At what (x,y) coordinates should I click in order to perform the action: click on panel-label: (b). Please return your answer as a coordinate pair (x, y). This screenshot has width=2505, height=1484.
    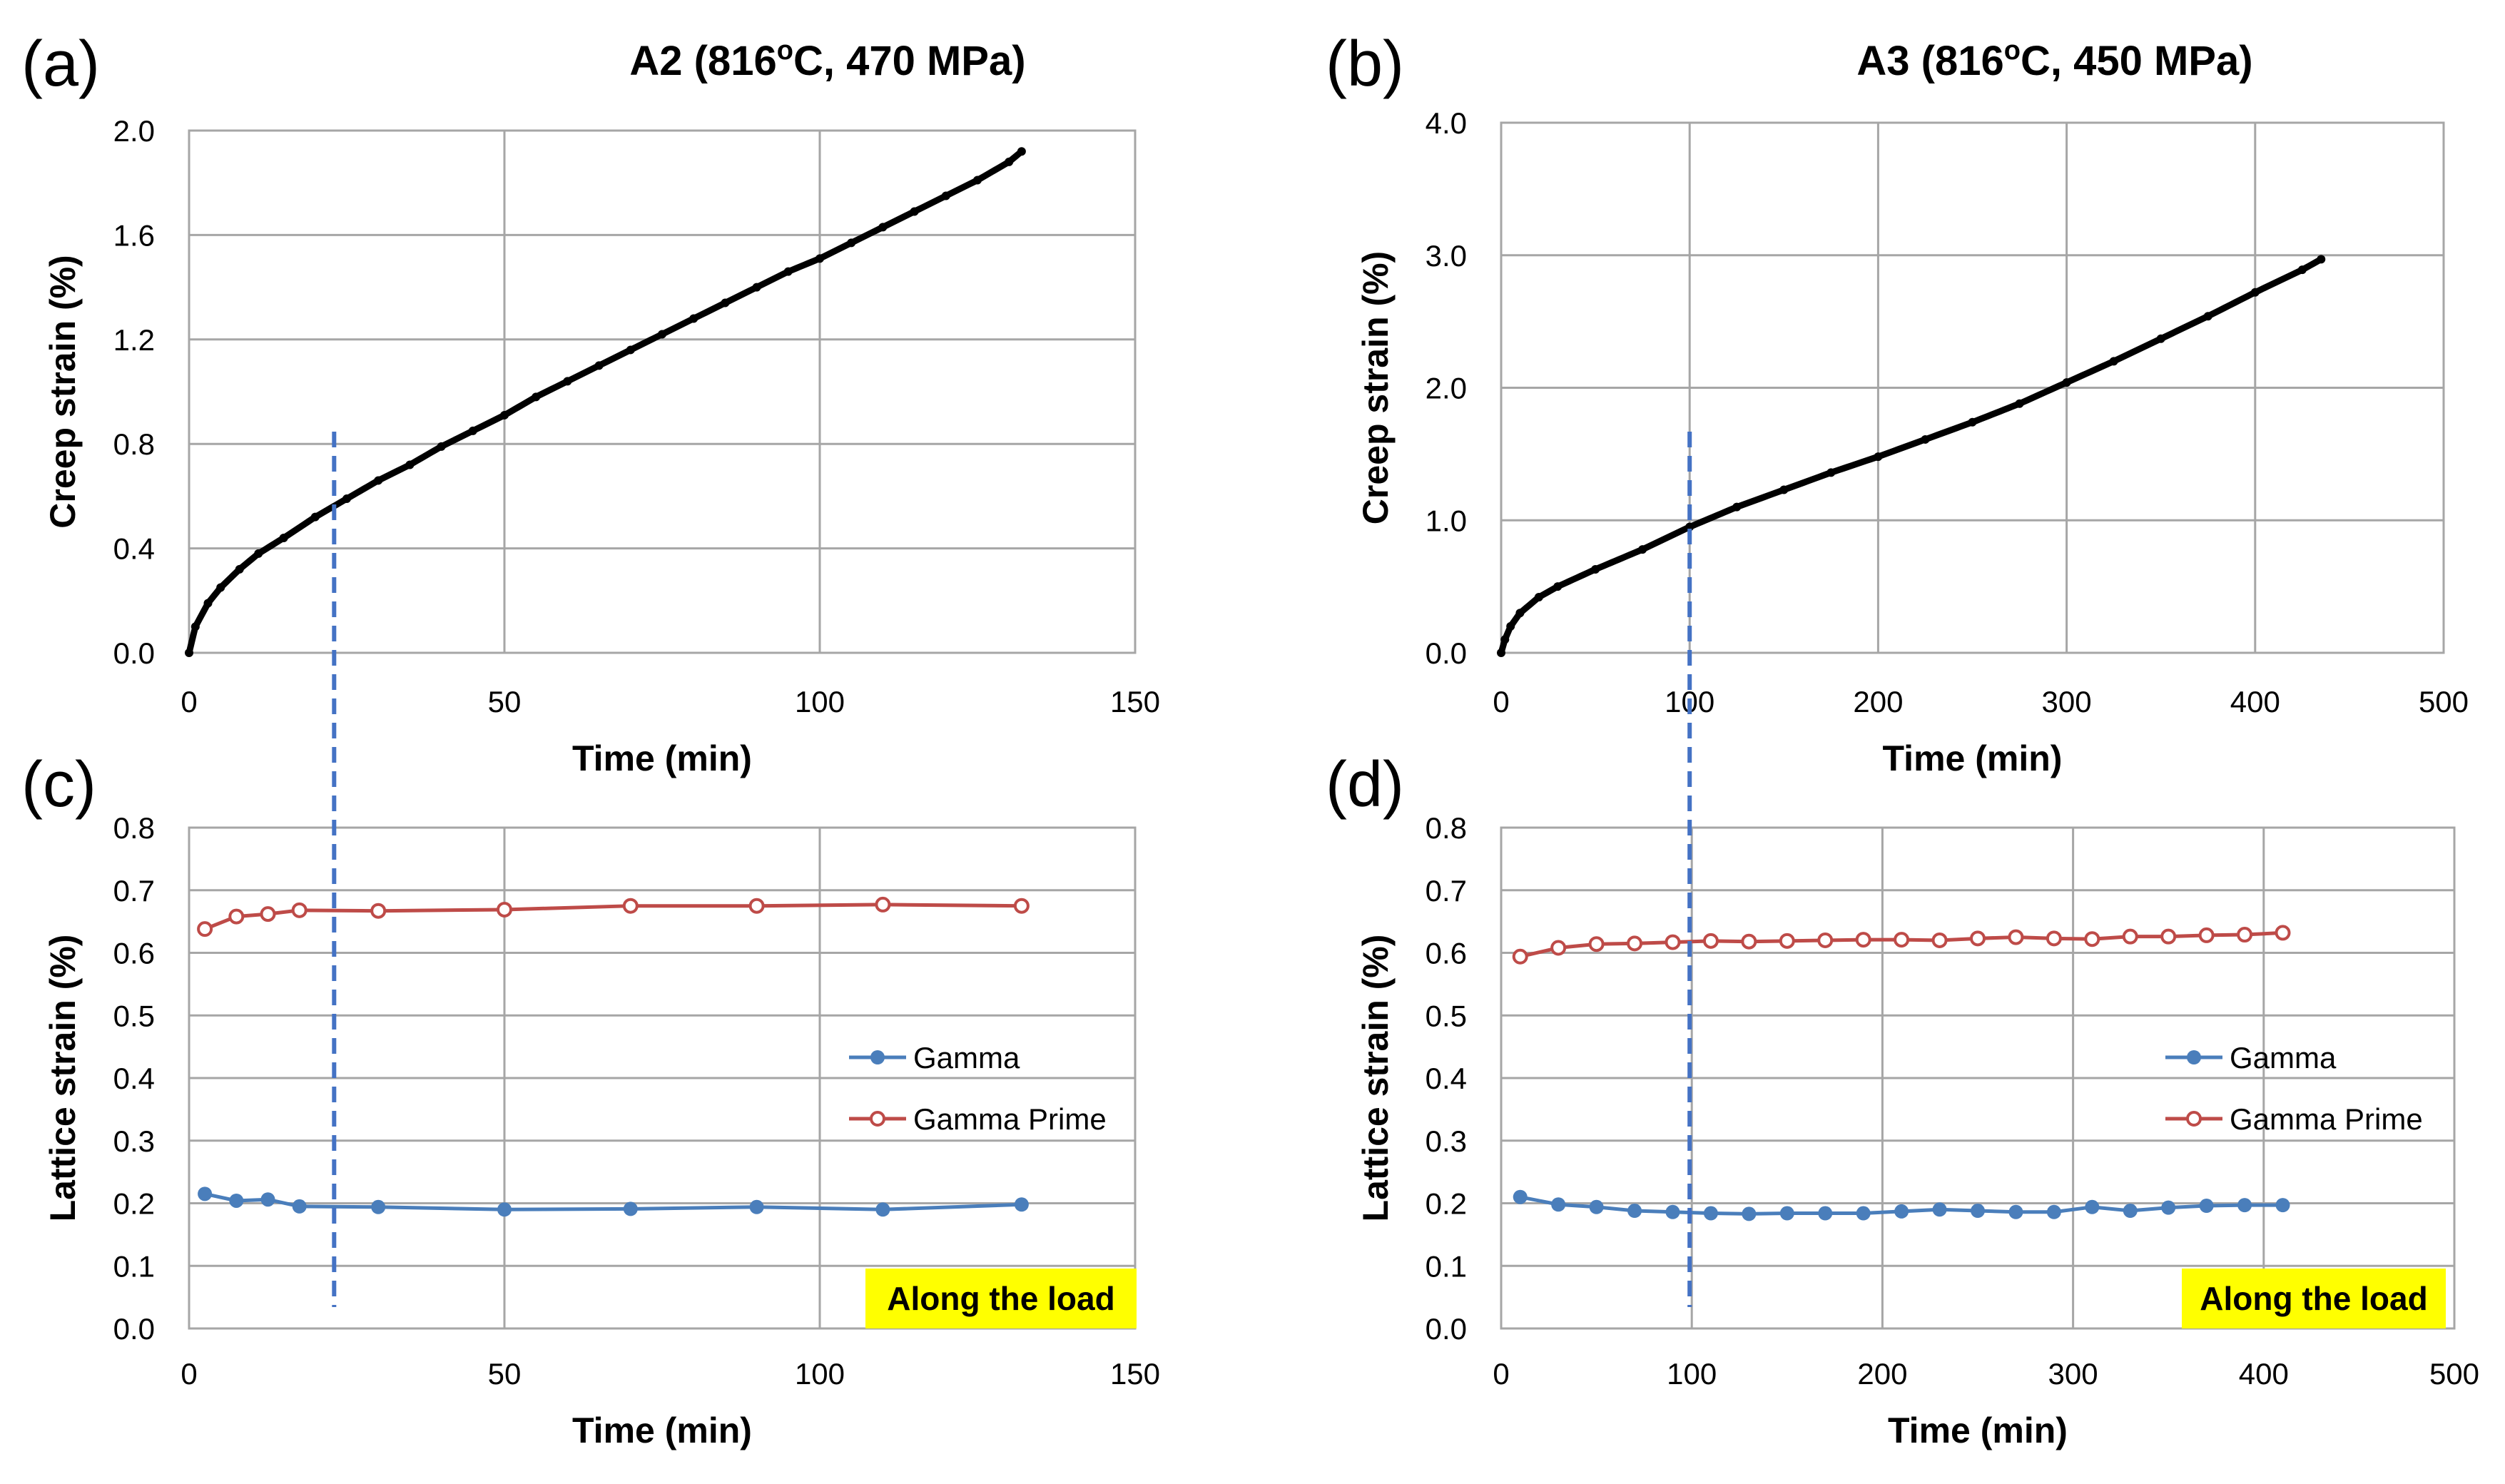
    Looking at the image, I should click on (1365, 64).